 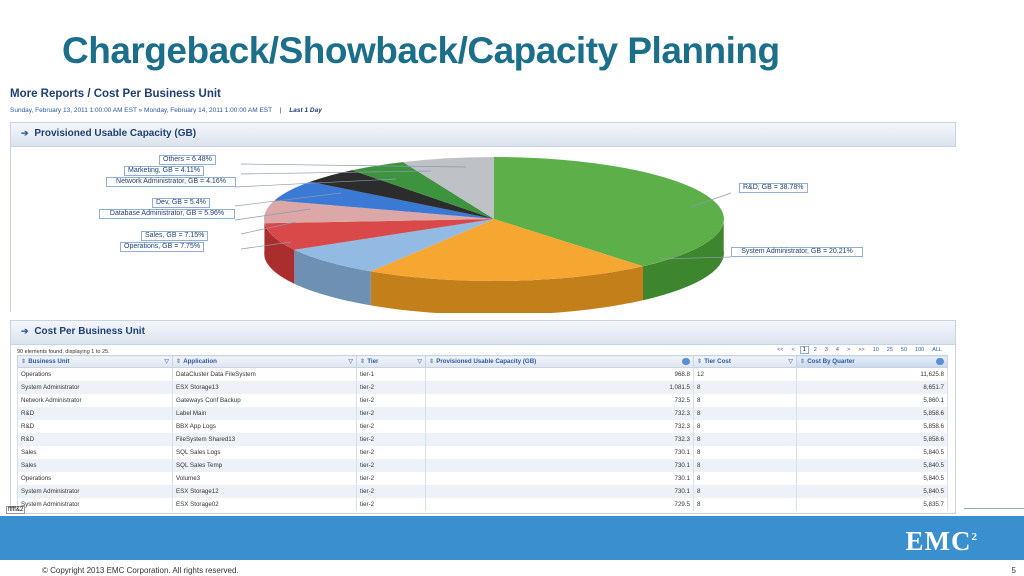 I want to click on column-header: ⇕ Business Unit ▽, so click(x=95, y=361).